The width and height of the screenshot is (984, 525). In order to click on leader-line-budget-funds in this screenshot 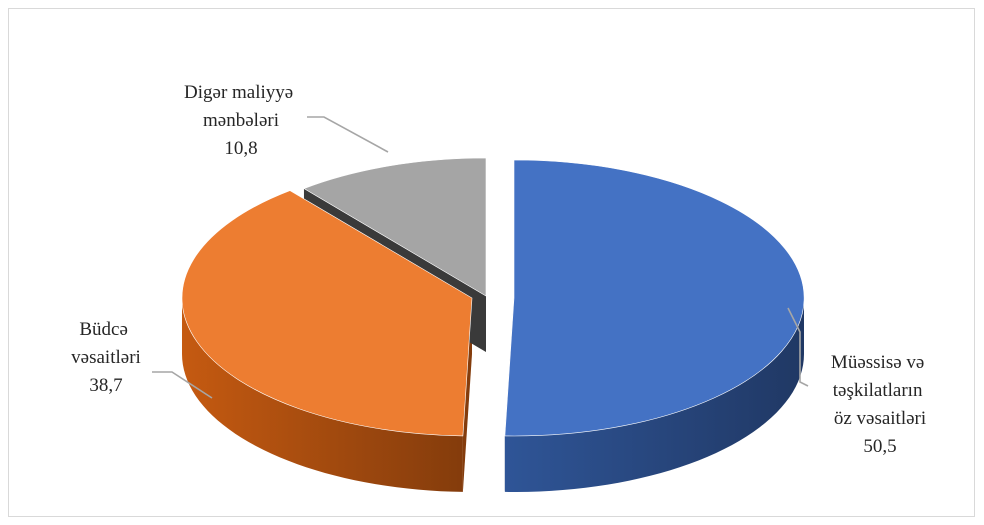, I will do `click(182, 385)`.